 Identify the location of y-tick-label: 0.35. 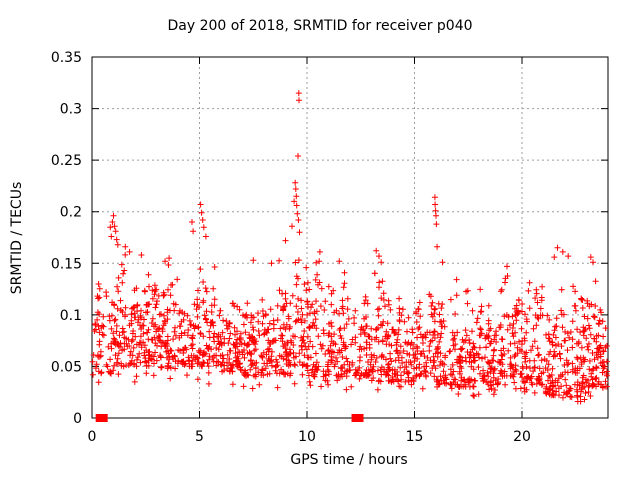
(66, 58).